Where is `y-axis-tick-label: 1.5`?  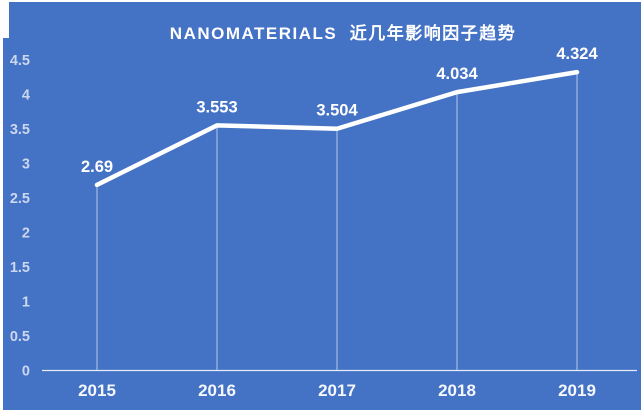
y-axis-tick-label: 1.5 is located at coordinates (20, 268).